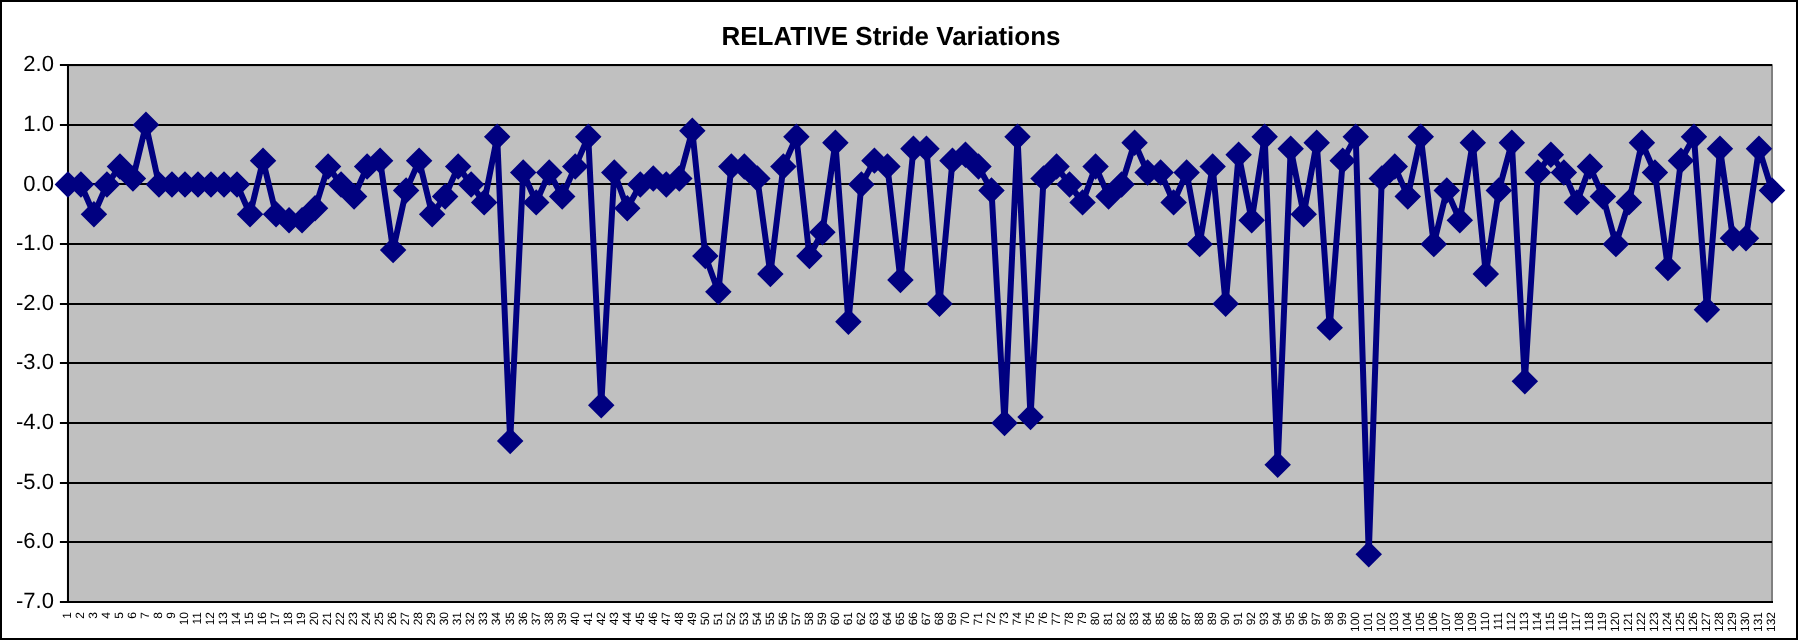 The width and height of the screenshot is (1798, 640). Describe the element at coordinates (34, 602) in the screenshot. I see `y-tick-label: -7.0` at that location.